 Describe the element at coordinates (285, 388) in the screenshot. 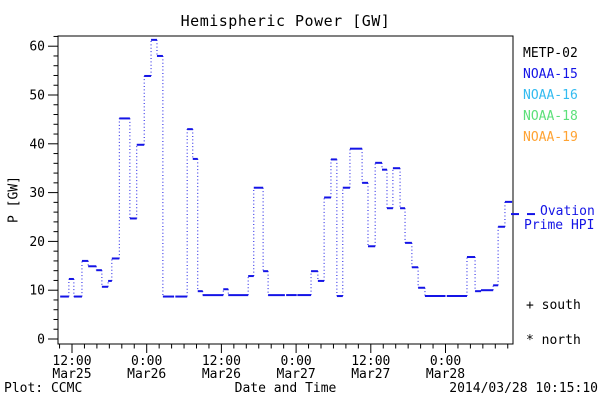

I see `x-axis-label: Date and Time` at that location.